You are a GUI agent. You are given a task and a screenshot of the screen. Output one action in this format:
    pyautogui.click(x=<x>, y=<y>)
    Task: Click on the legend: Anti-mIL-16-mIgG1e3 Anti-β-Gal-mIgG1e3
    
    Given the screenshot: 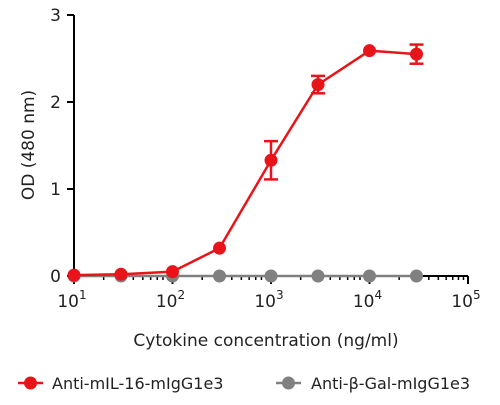 What is the action you would take?
    pyautogui.click(x=244, y=383)
    